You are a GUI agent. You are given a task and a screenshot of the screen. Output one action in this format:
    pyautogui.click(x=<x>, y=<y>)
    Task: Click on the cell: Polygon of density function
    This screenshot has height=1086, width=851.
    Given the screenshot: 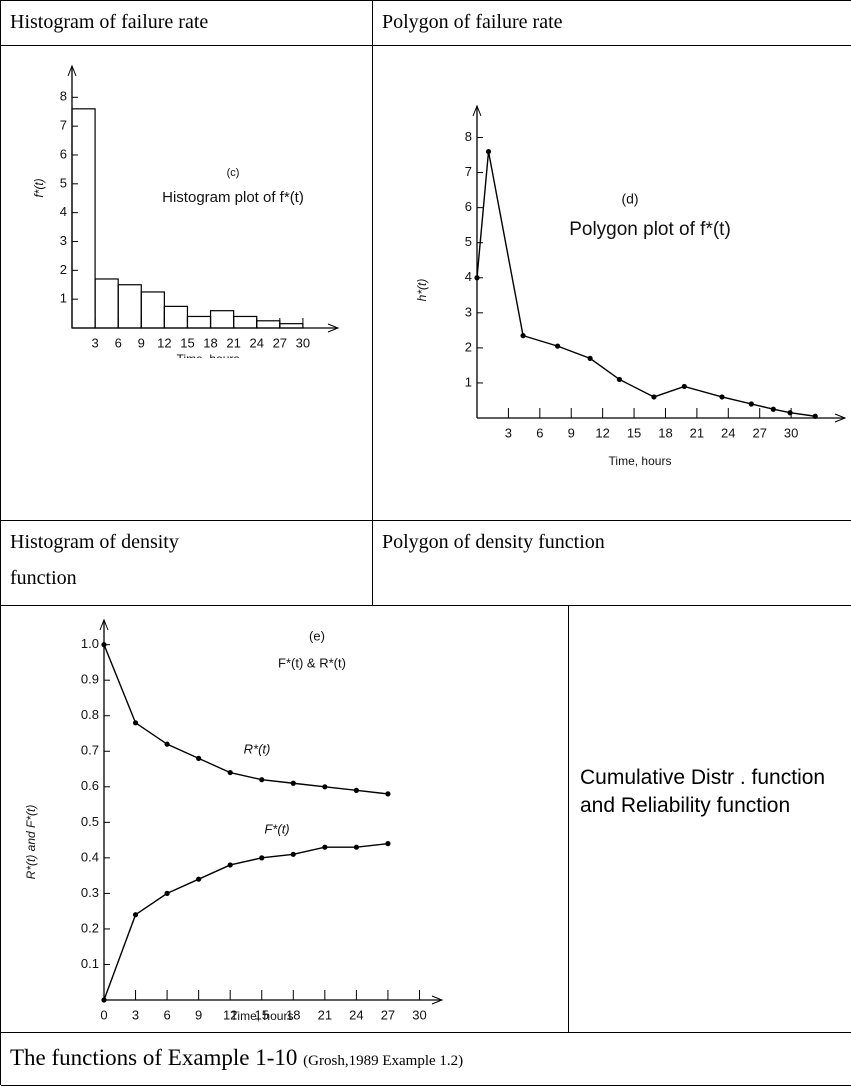 What is the action you would take?
    pyautogui.click(x=612, y=563)
    